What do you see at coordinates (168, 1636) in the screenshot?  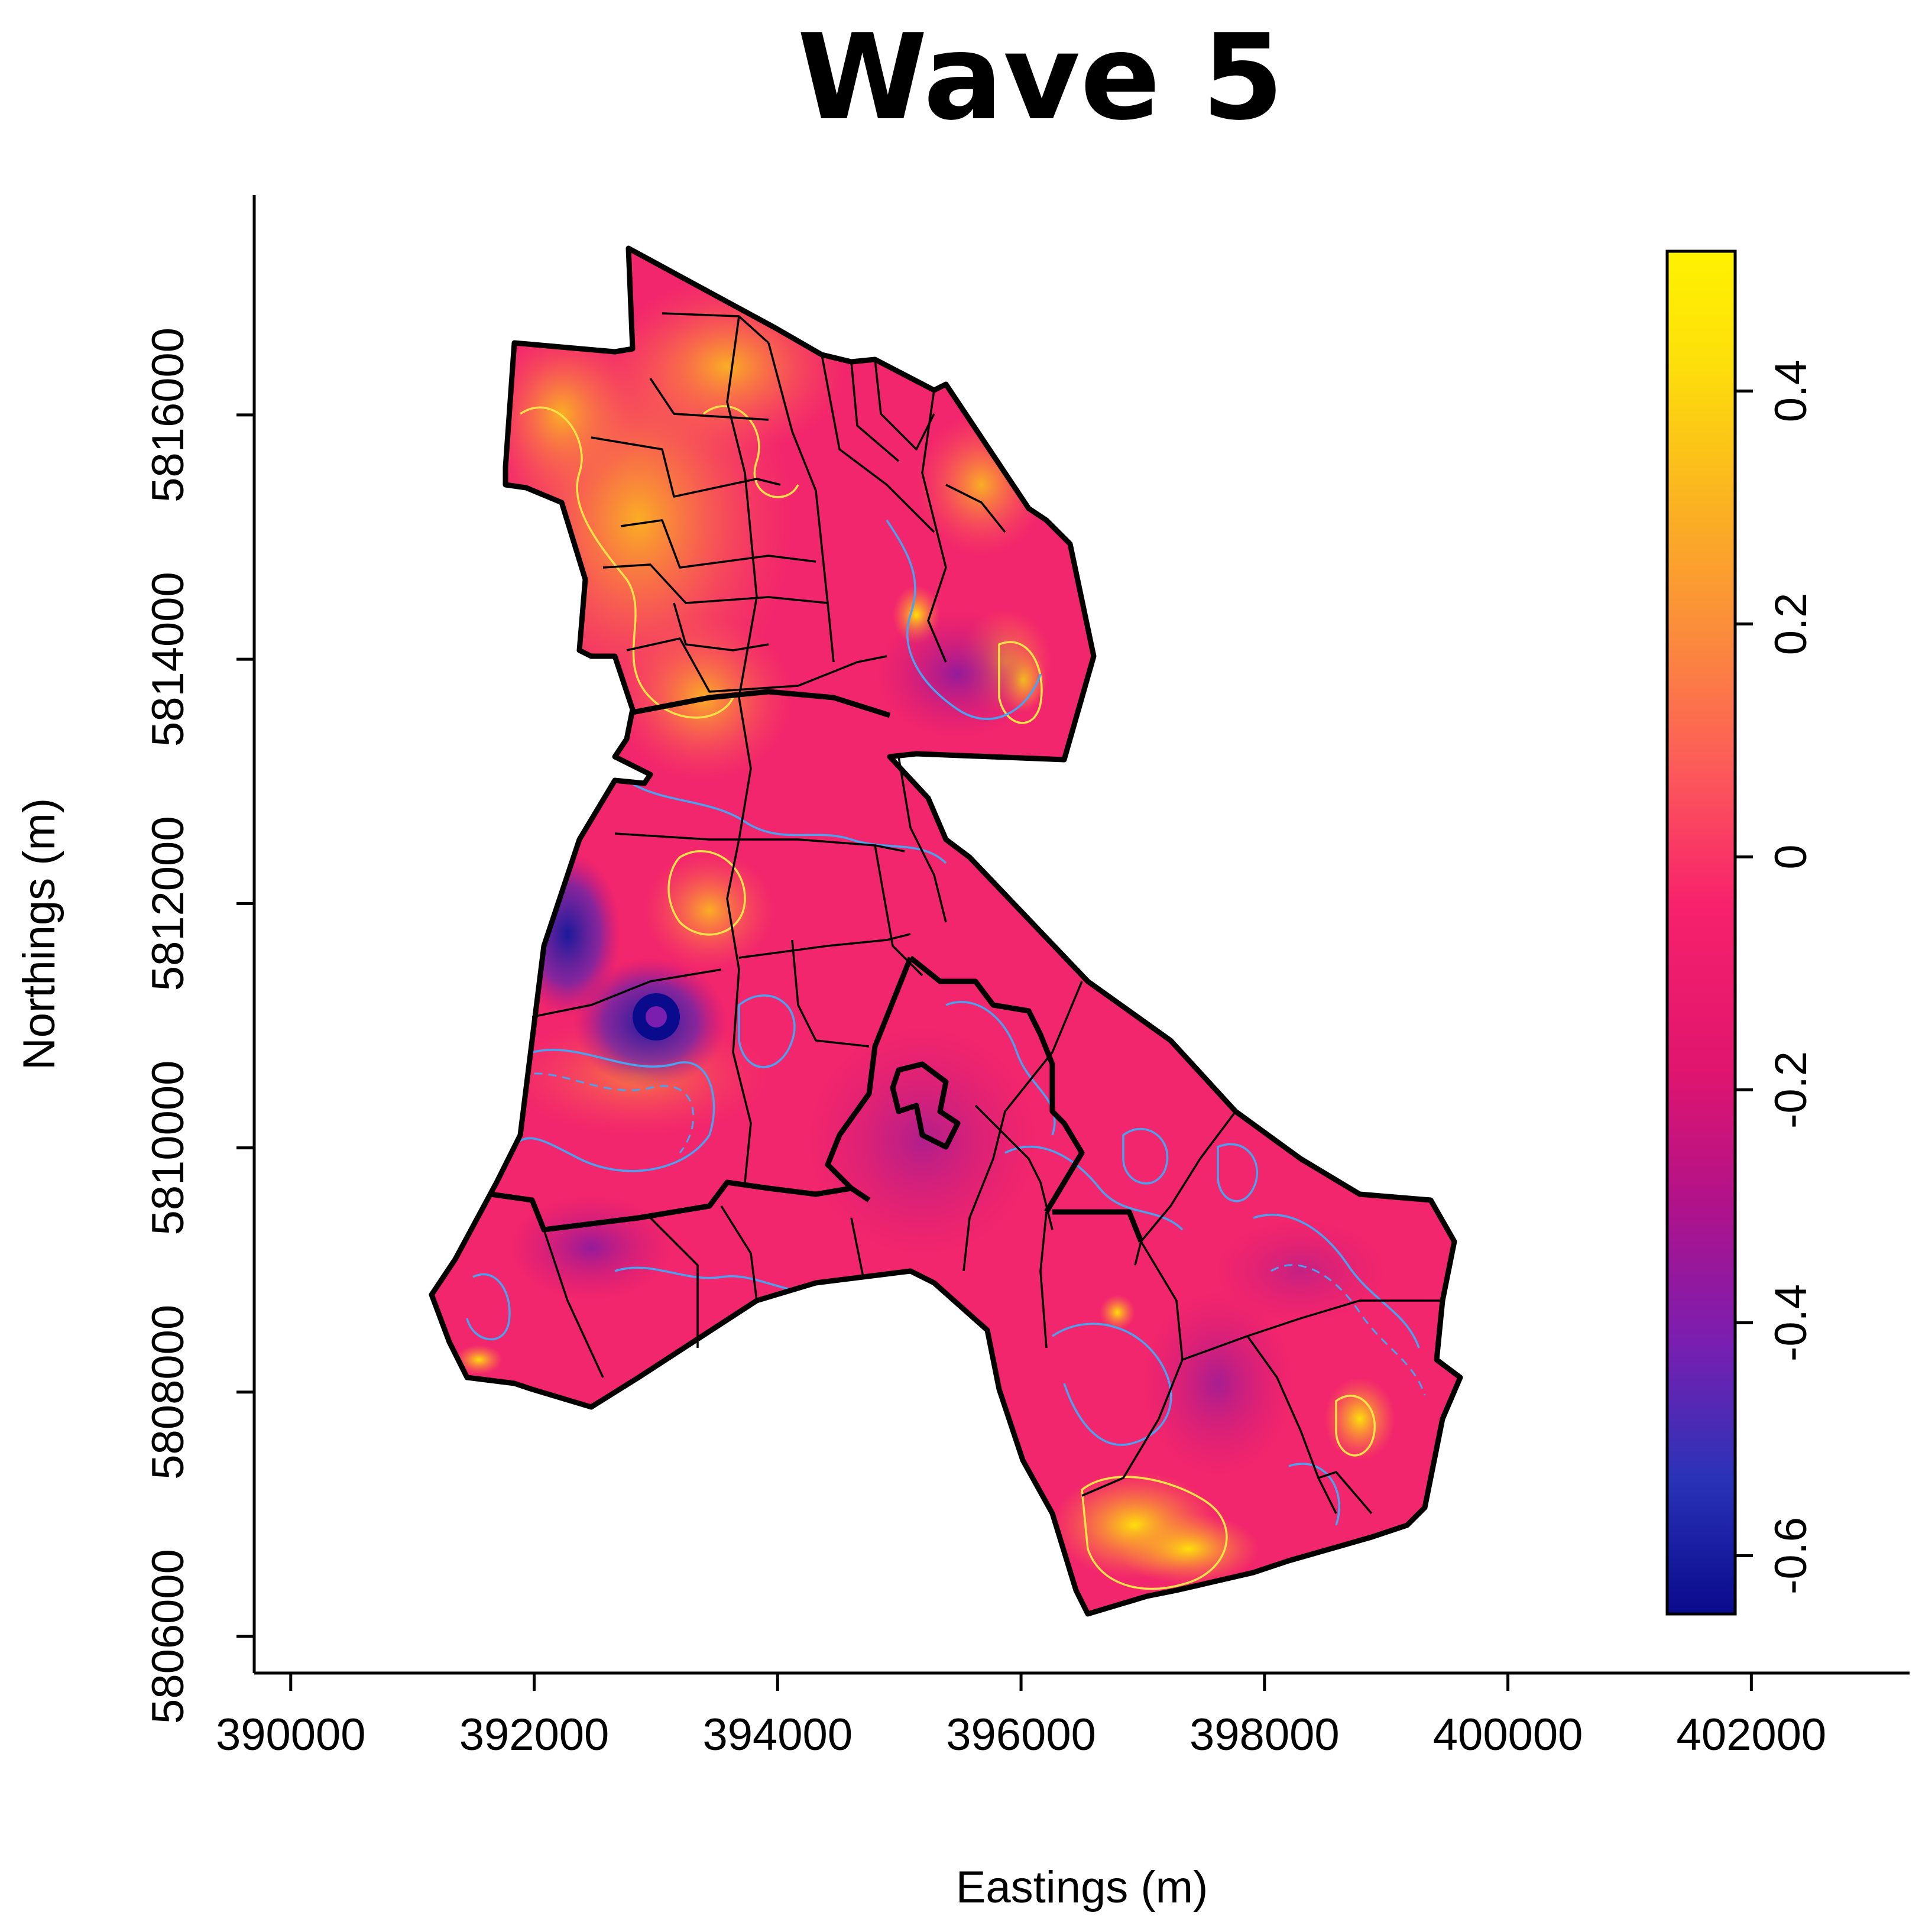 I see `y-tick-label: 5806000` at bounding box center [168, 1636].